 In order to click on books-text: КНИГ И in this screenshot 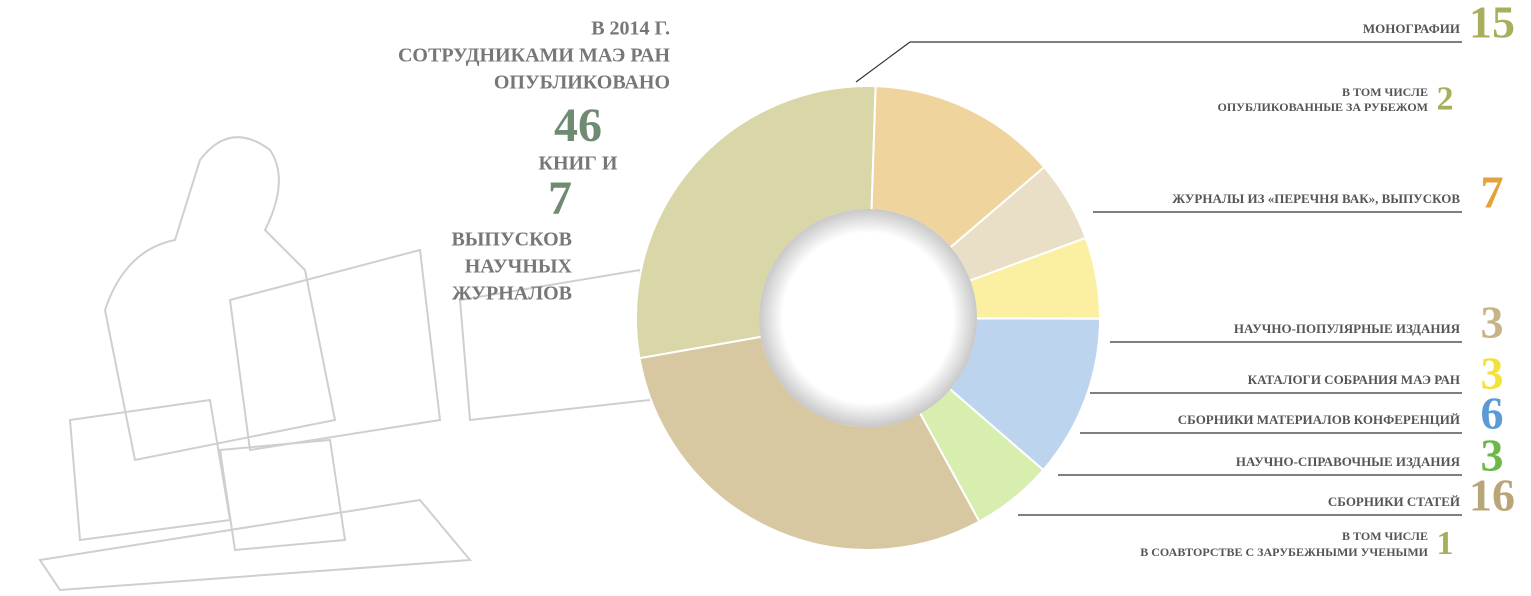, I will do `click(578, 164)`.